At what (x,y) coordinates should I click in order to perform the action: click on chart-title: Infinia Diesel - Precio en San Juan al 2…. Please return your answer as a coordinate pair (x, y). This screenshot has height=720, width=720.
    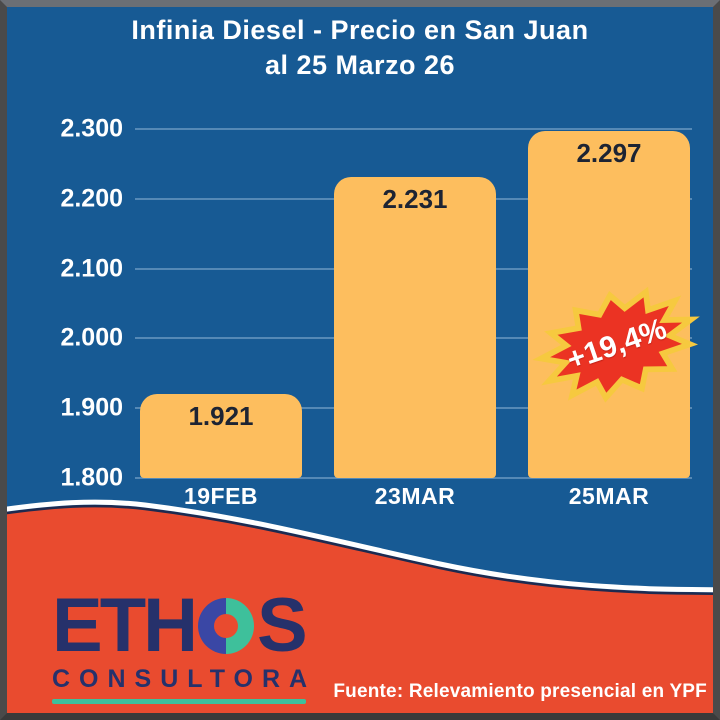
    Looking at the image, I should click on (360, 48).